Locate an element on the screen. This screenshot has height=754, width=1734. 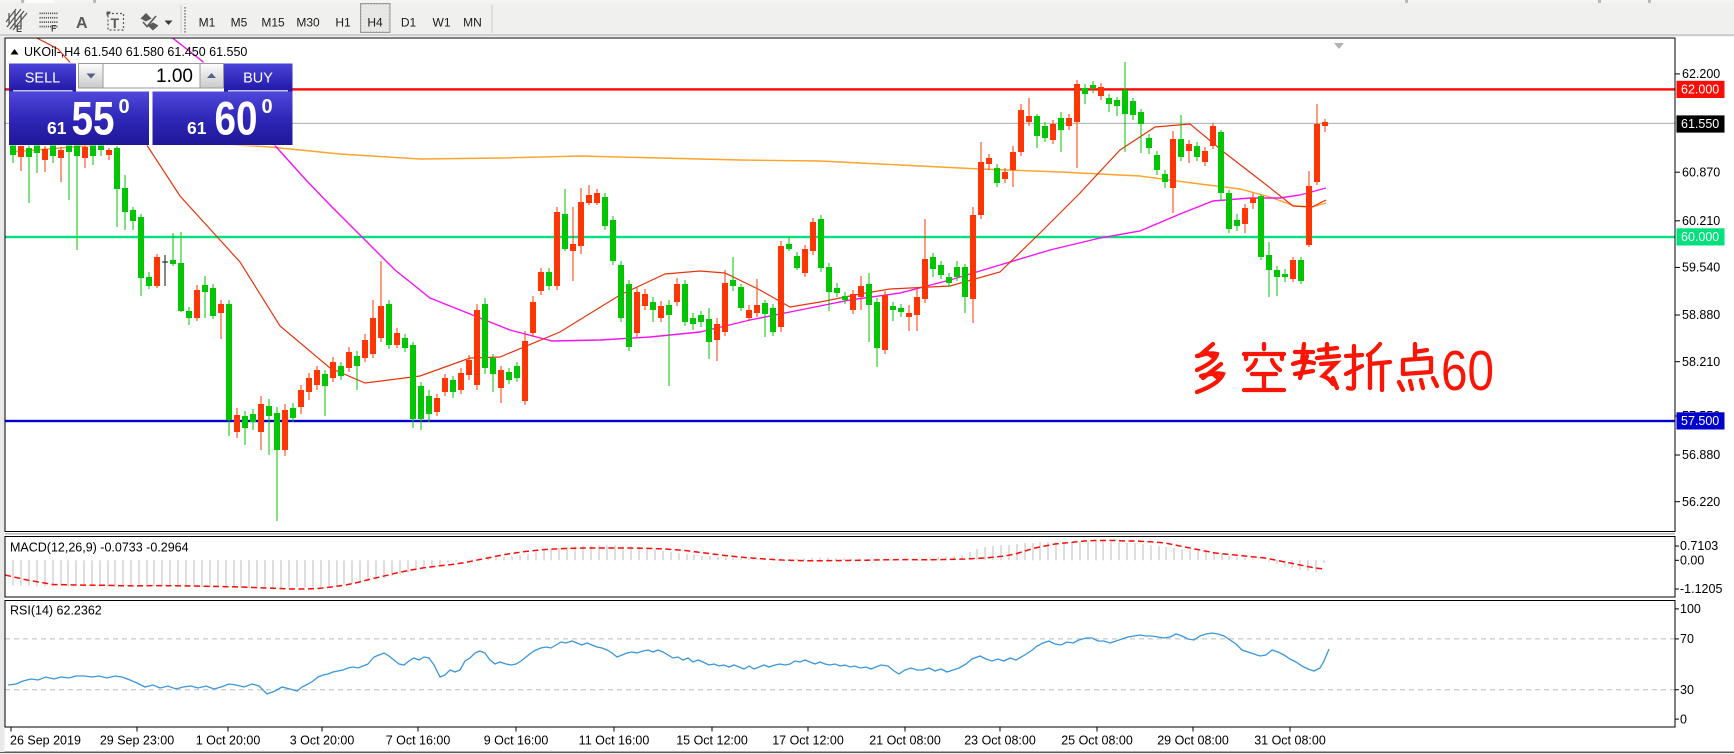
svg-text: W1 is located at coordinates (442, 23).